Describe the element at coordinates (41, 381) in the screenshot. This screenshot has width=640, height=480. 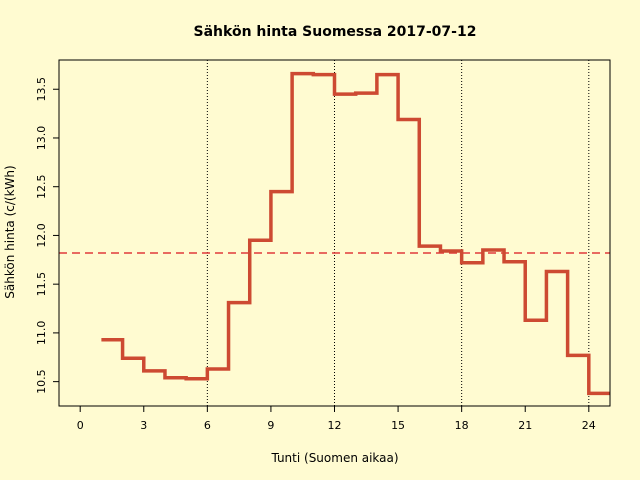
I see `y-tick-label: 10.5` at that location.